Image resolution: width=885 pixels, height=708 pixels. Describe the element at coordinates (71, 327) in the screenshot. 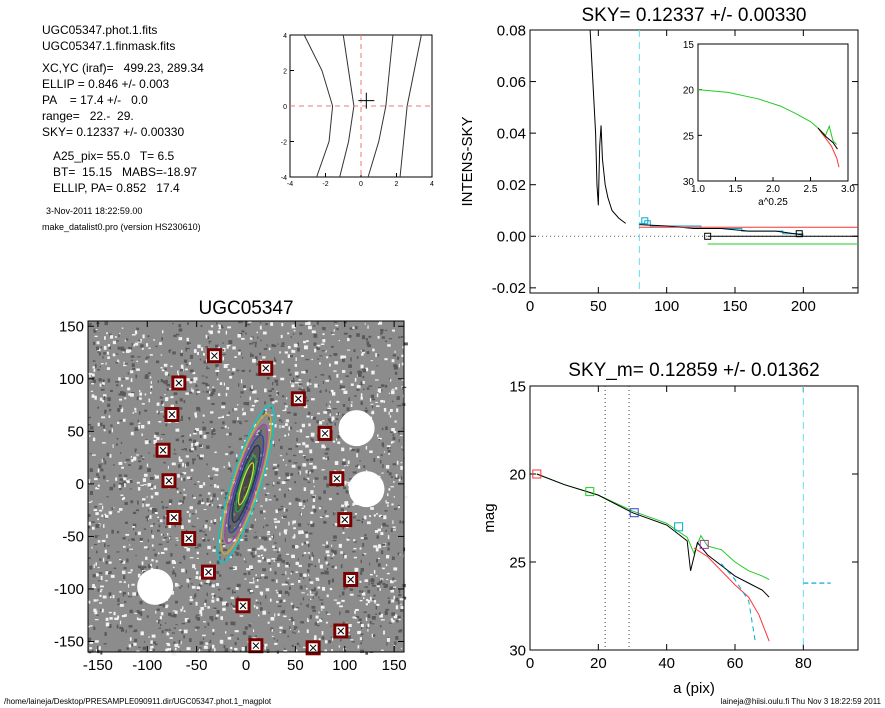

I see `image-plot-ytick-label: 150` at that location.